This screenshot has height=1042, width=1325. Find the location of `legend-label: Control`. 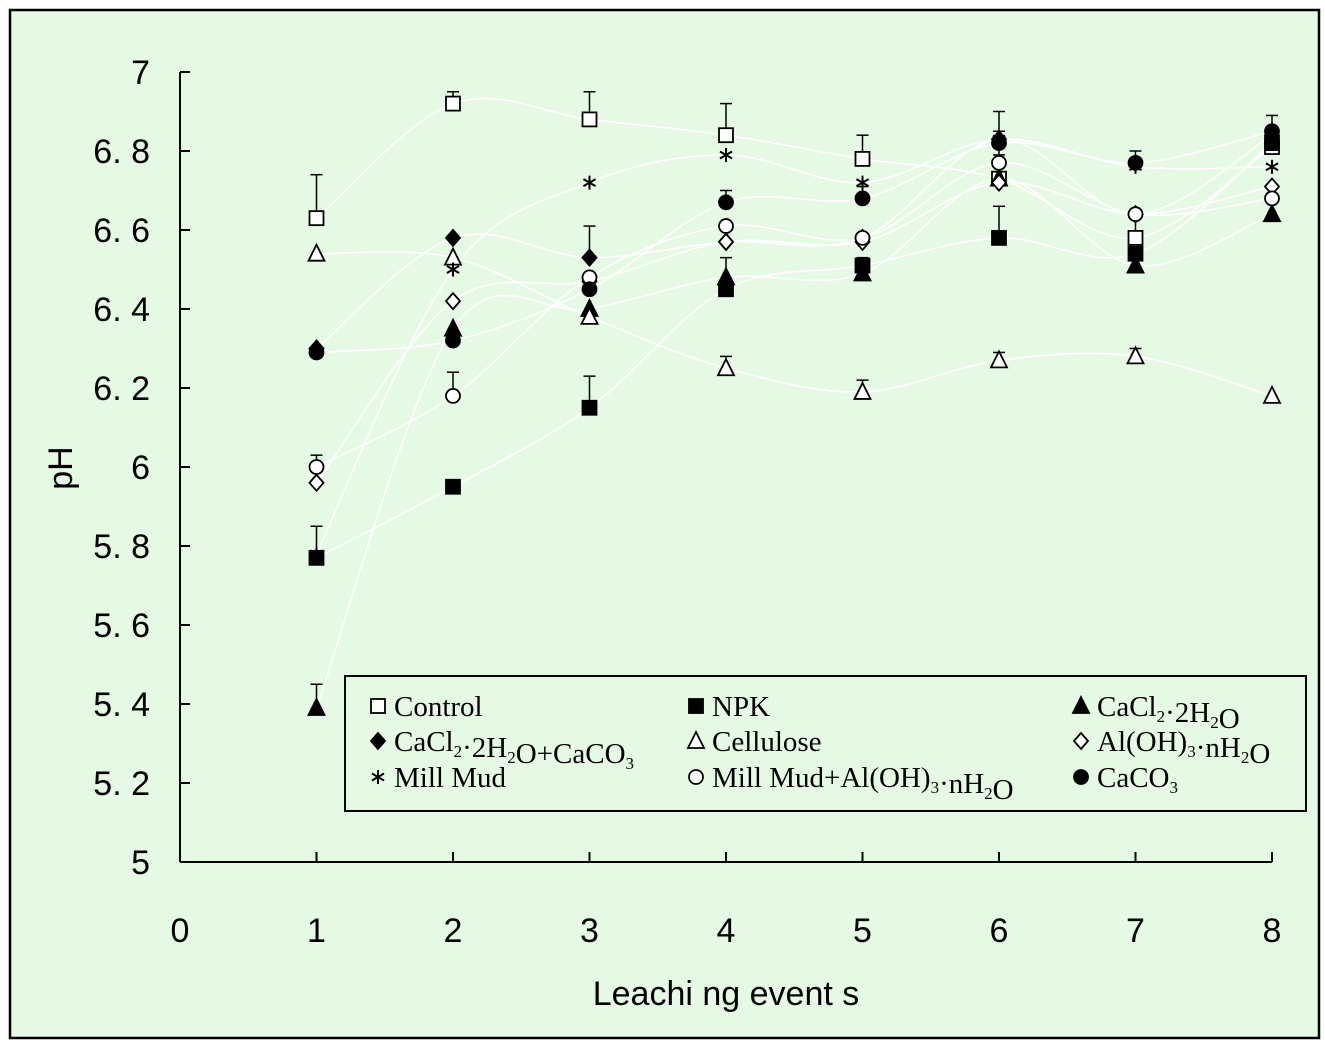

legend-label: Control is located at coordinates (438, 707).